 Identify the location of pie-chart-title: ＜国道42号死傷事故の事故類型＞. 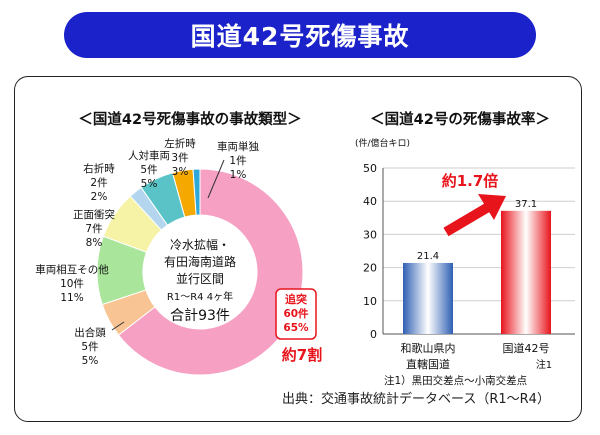
(189, 119).